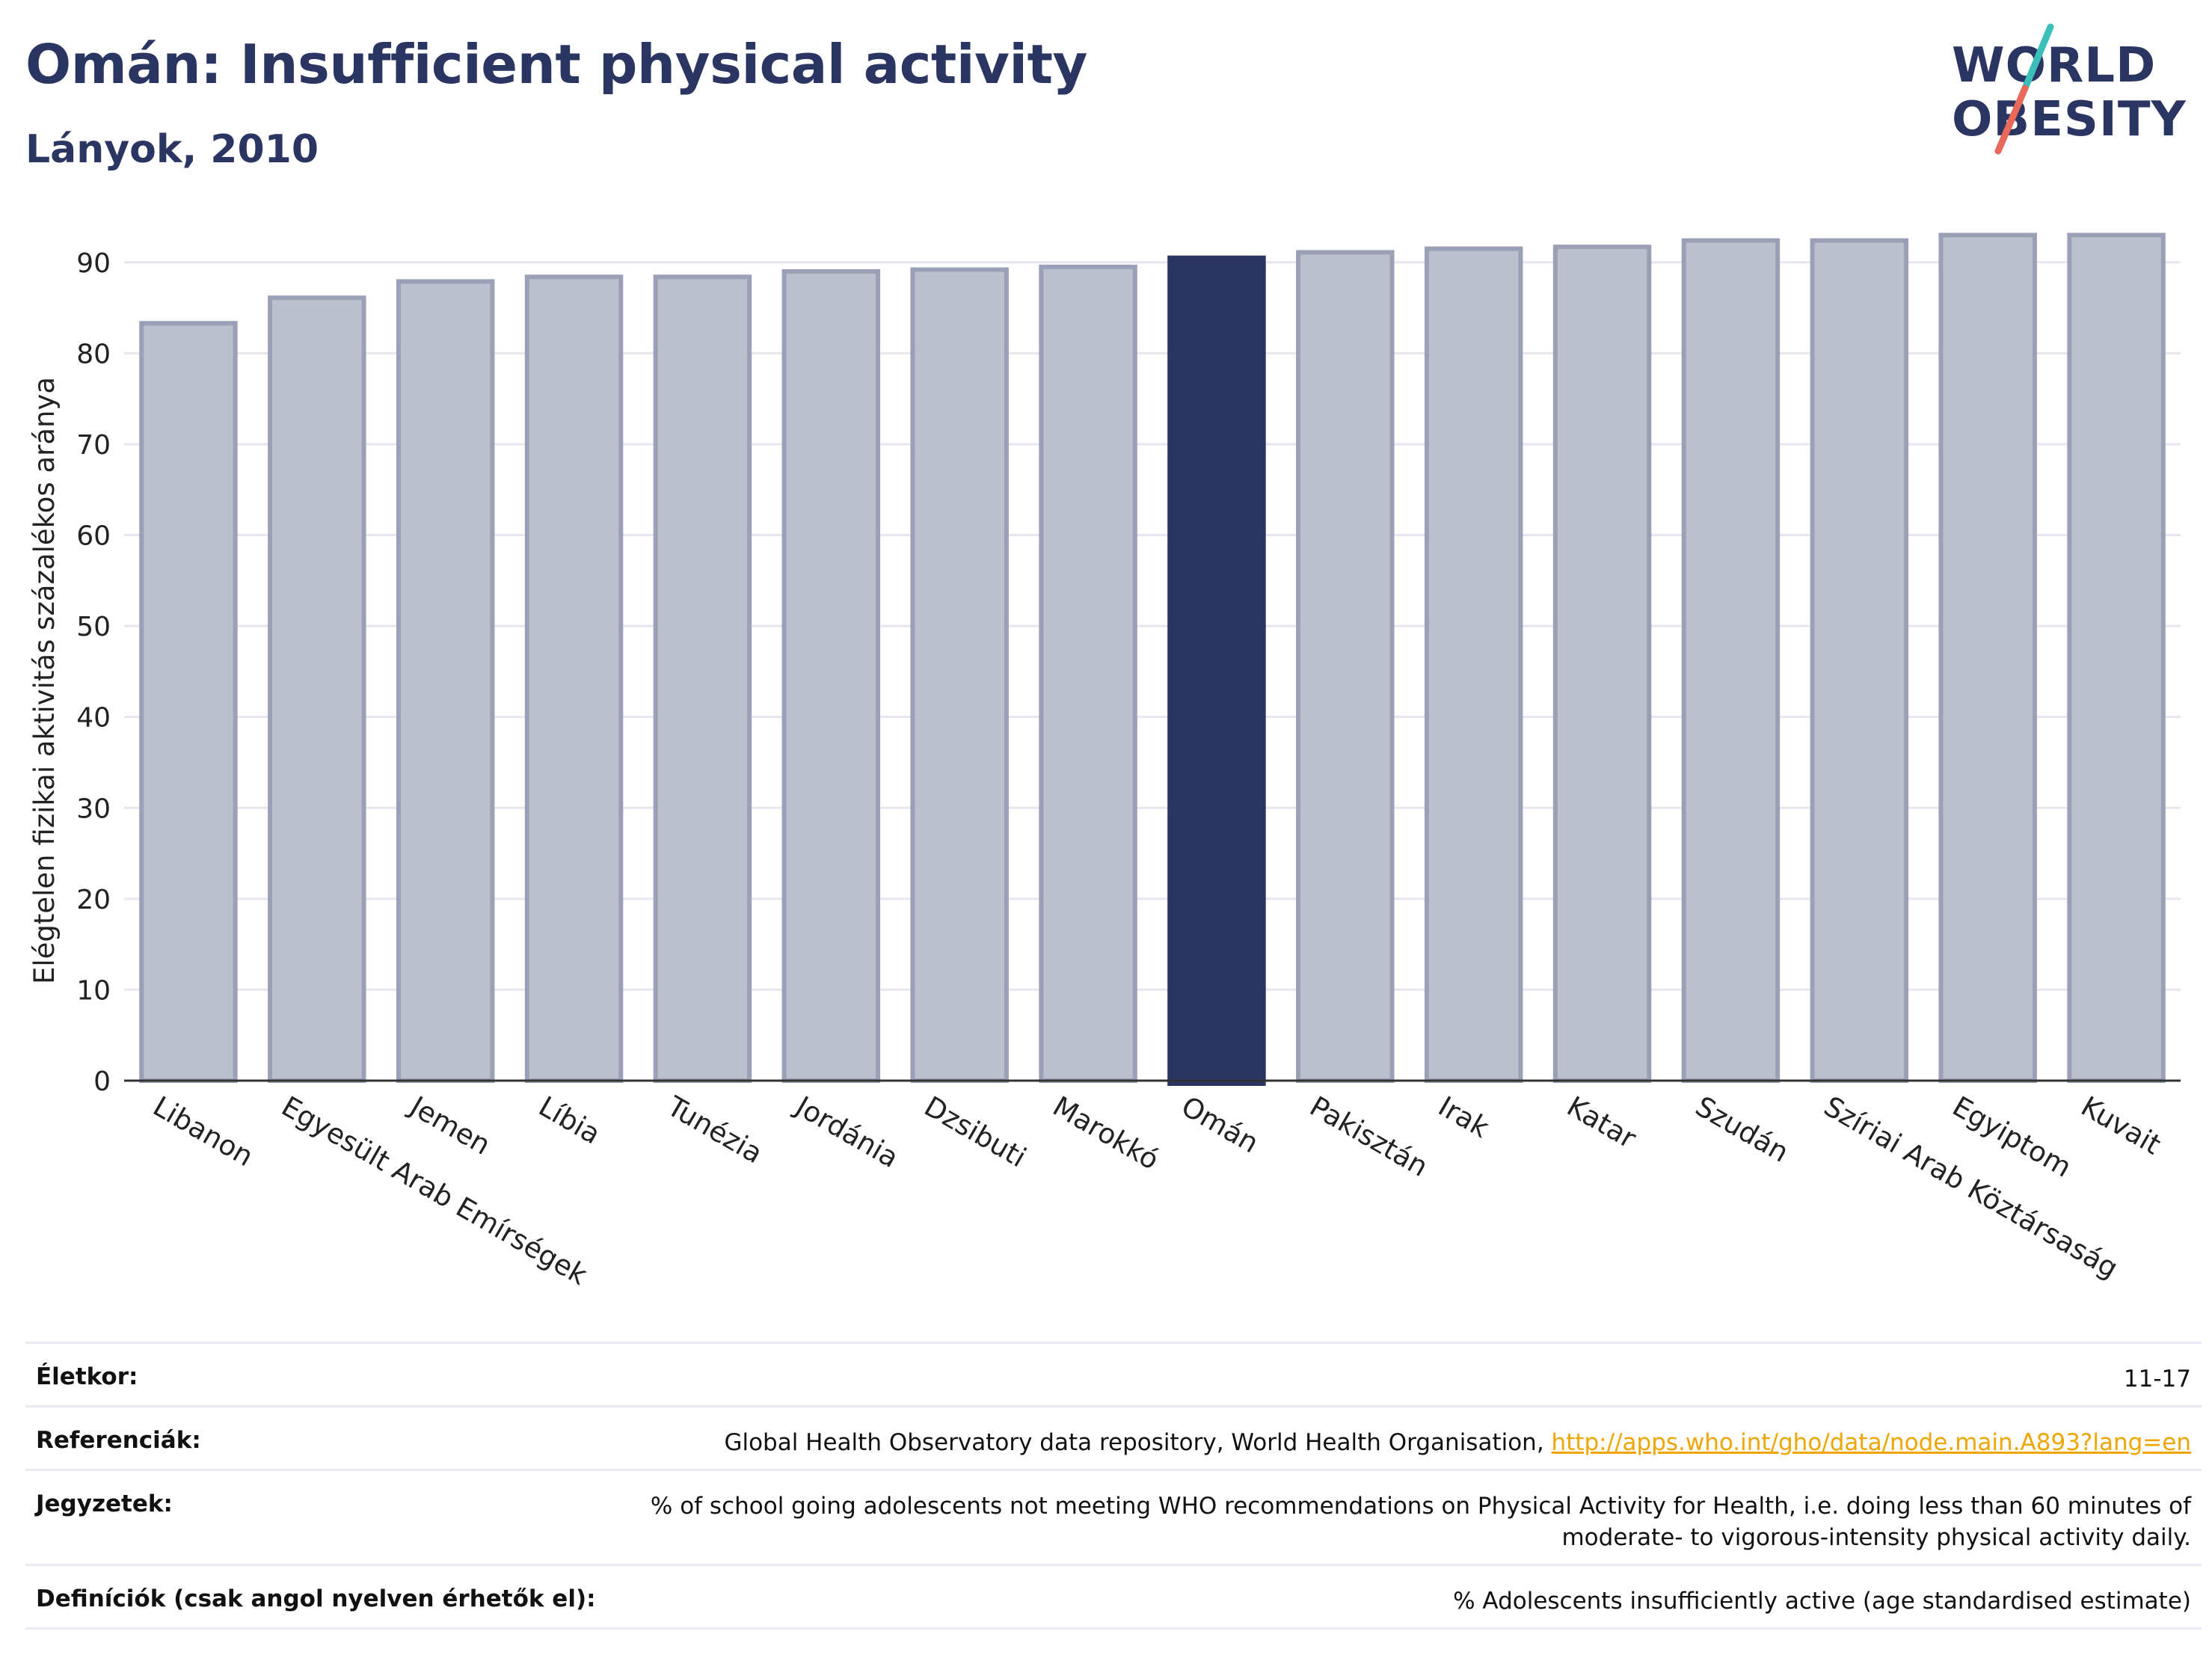  What do you see at coordinates (93, 263) in the screenshot?
I see `y-tick-label: 90` at bounding box center [93, 263].